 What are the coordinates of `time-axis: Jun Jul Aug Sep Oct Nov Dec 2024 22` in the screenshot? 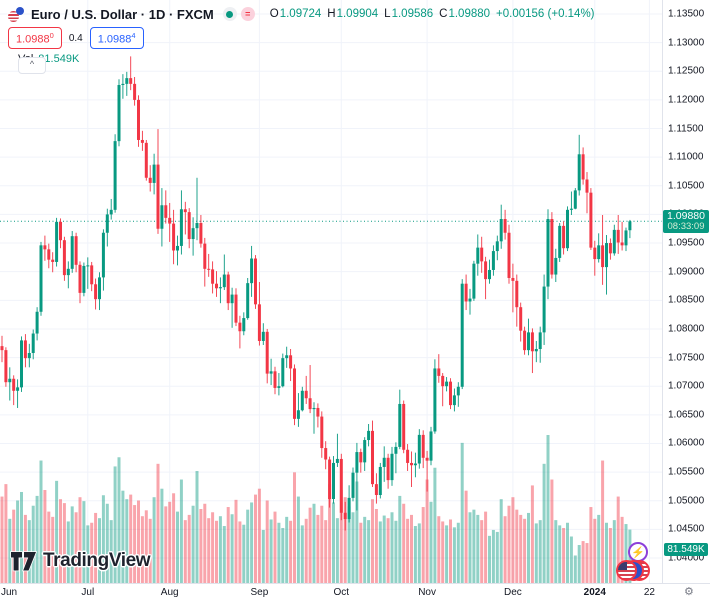 It's located at (355, 591).